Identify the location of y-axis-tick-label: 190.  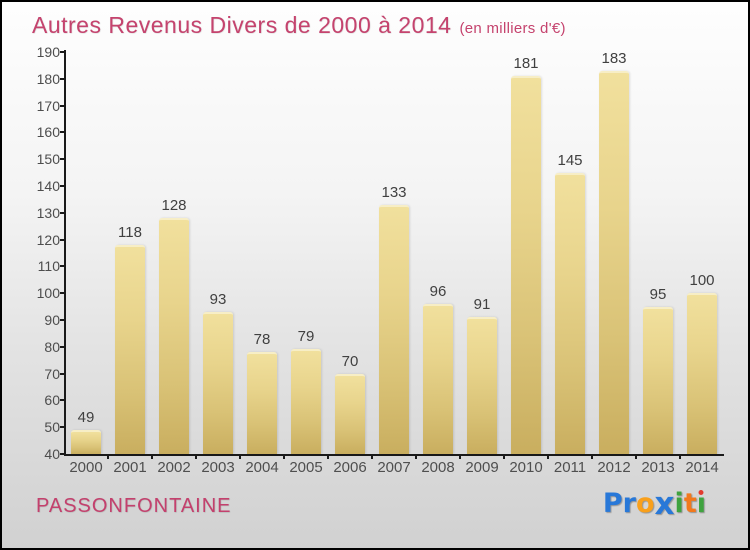
(48, 52).